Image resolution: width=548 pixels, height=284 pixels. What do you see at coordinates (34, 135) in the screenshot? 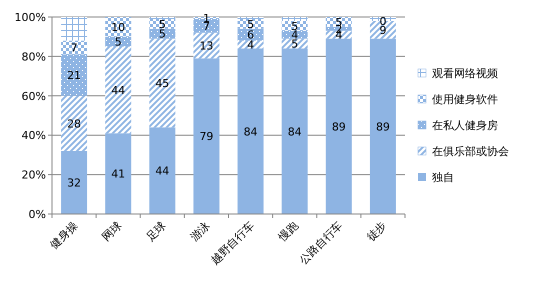
I see `y-tick-label: 40%` at bounding box center [34, 135].